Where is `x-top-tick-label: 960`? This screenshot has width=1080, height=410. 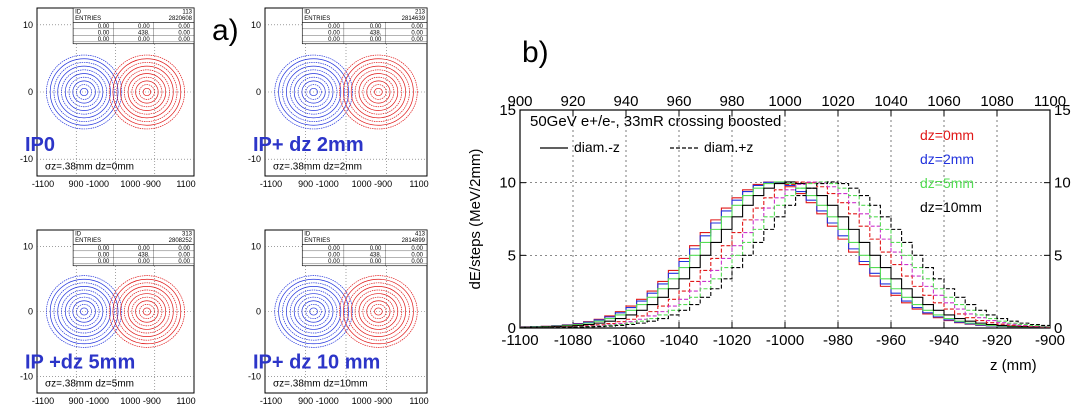
x-top-tick-label: 960 is located at coordinates (678, 101).